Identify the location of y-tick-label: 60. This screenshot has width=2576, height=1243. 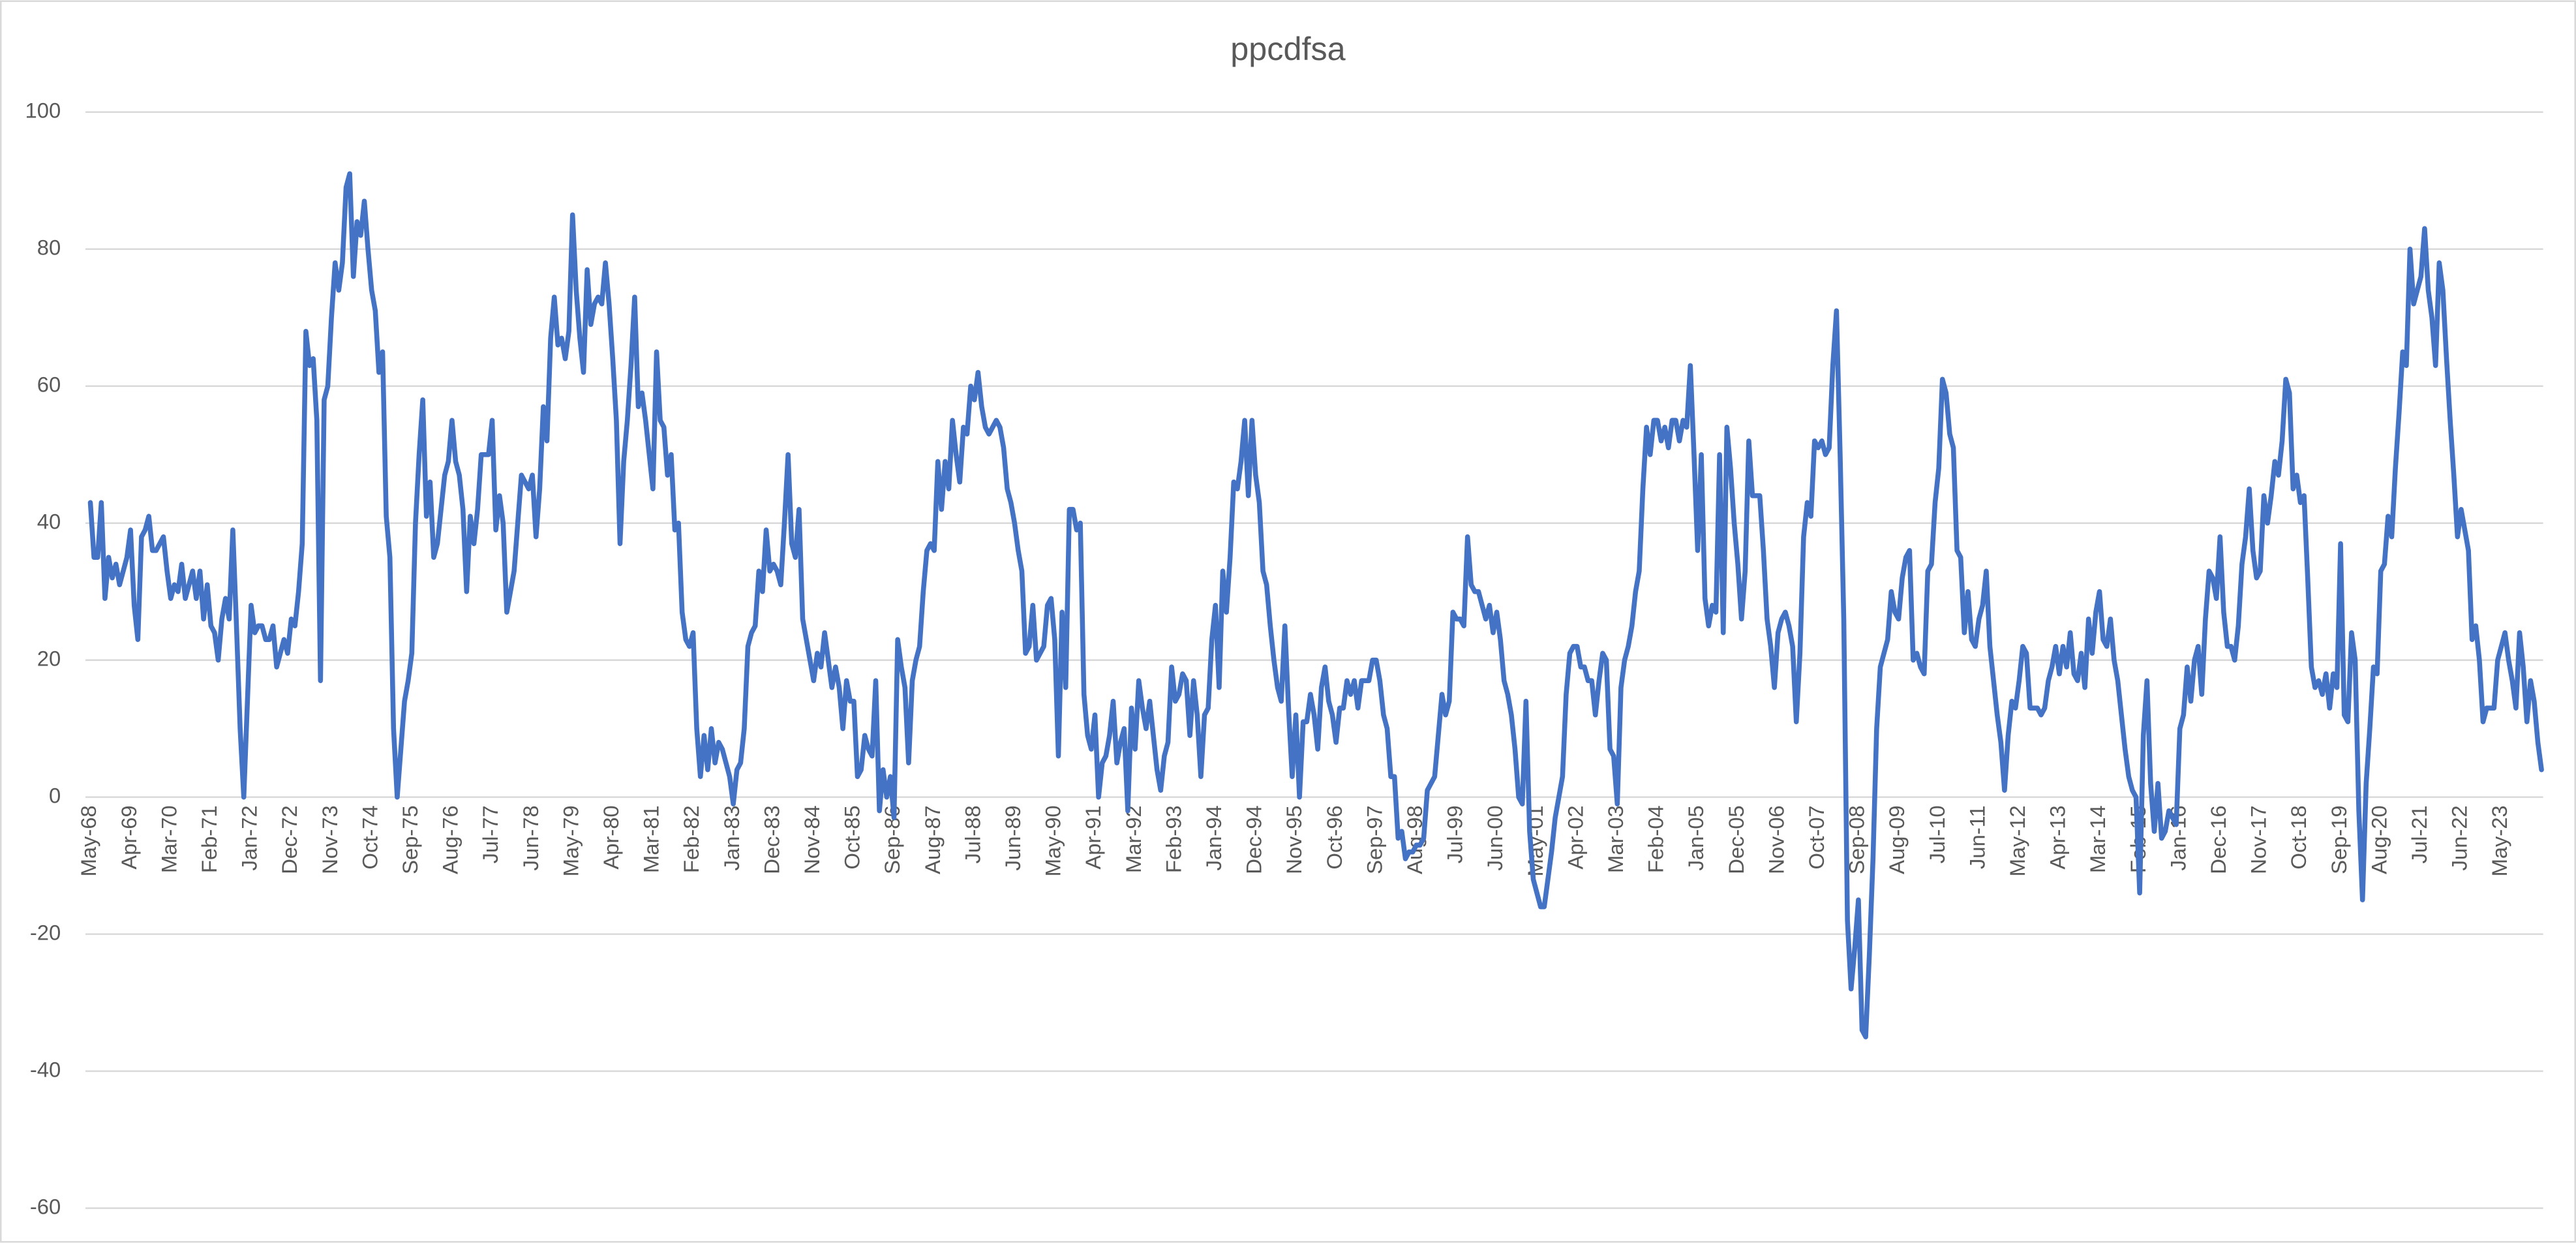
(49, 384).